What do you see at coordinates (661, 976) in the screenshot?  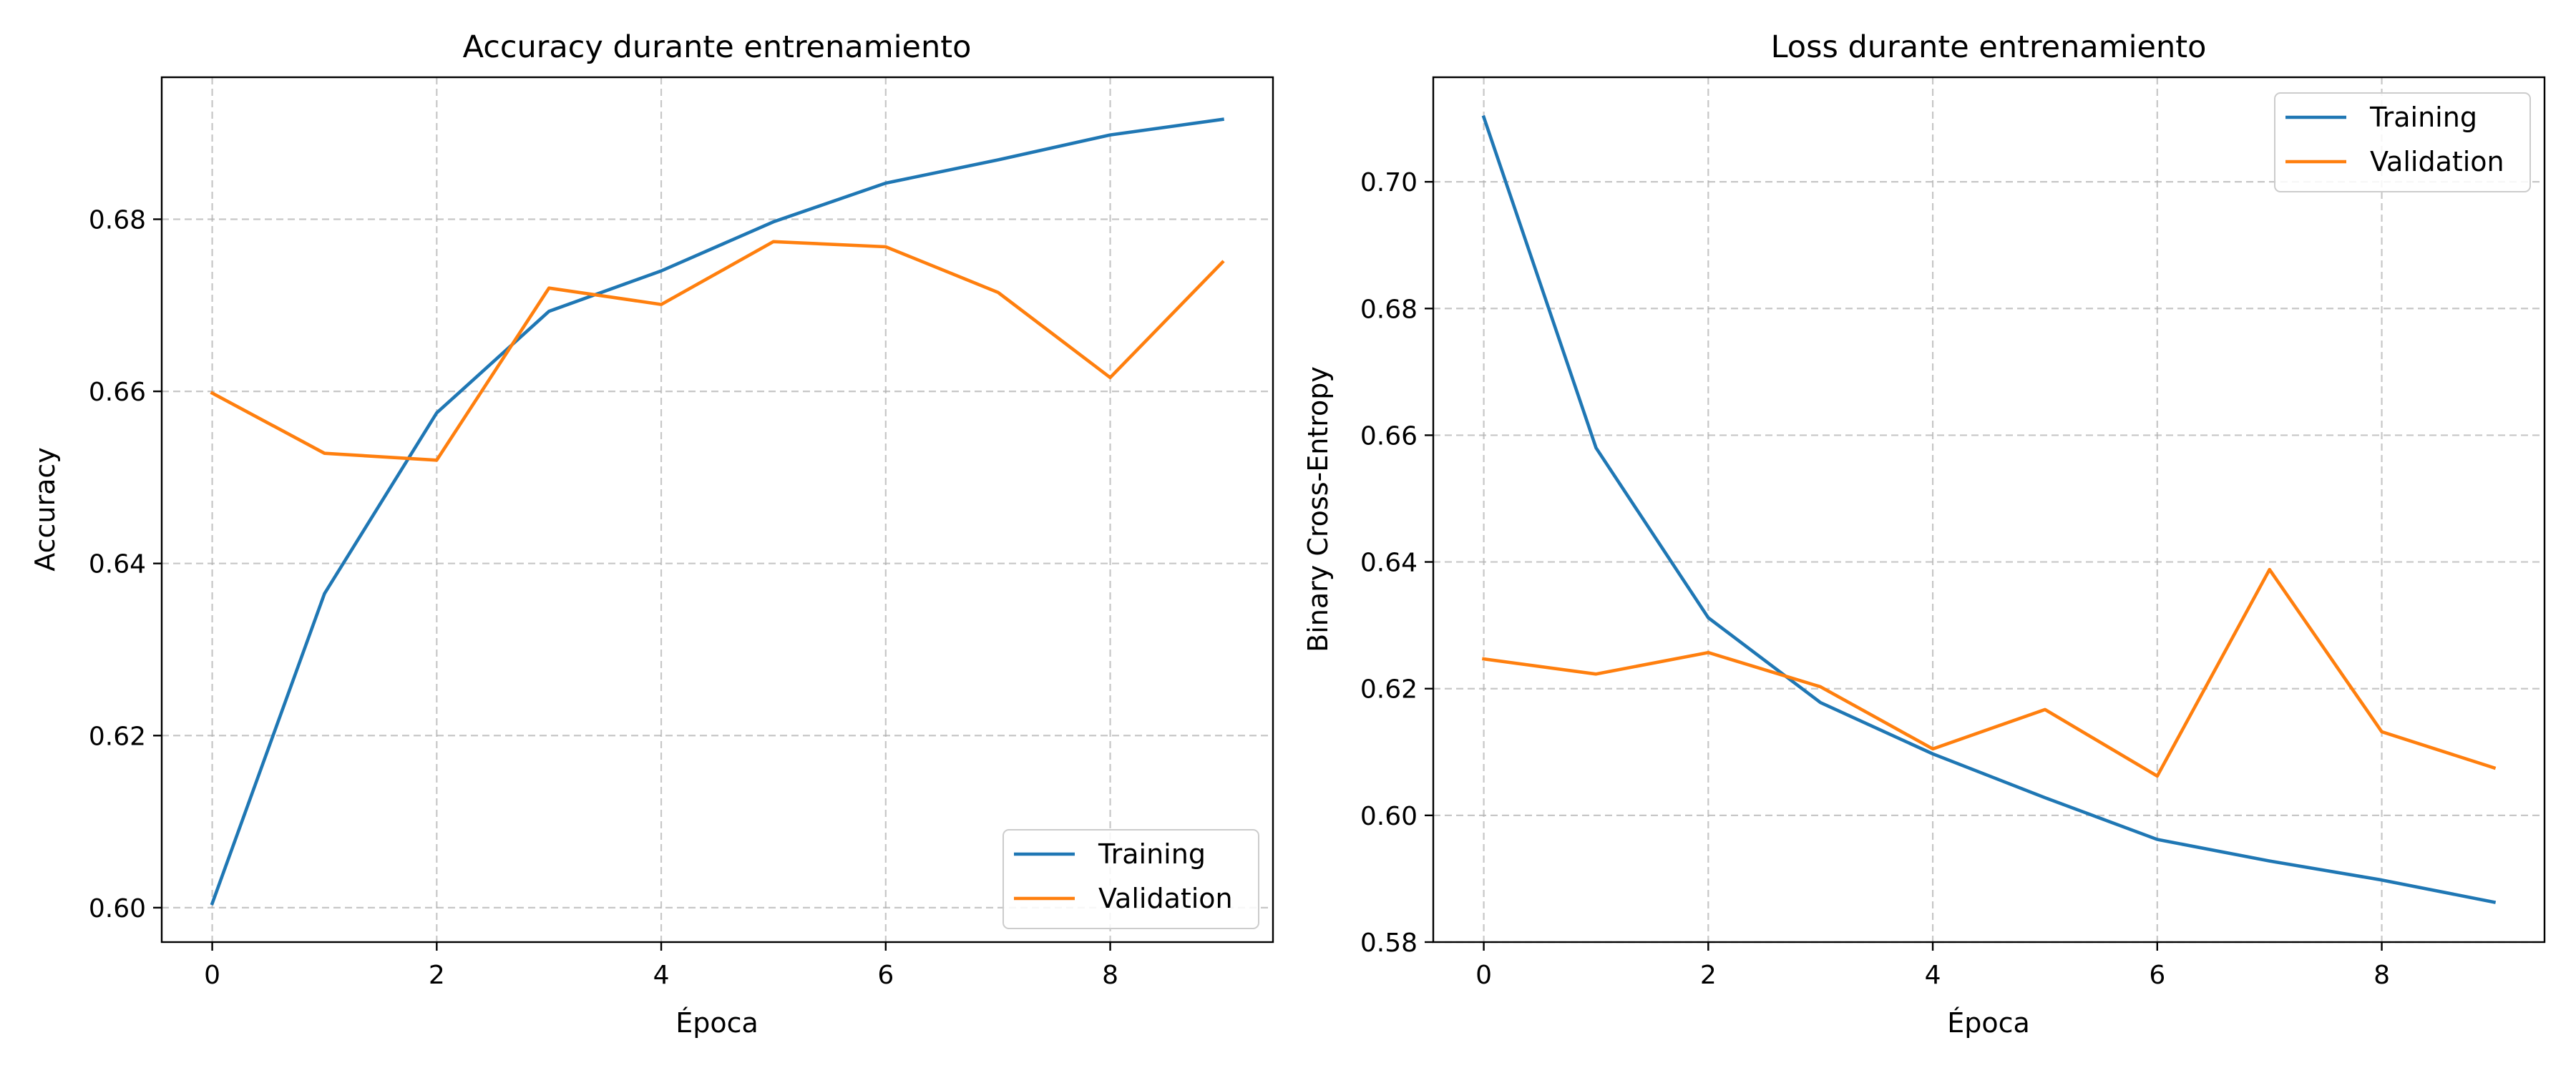 I see `accuracy-x-tick-label: 4` at bounding box center [661, 976].